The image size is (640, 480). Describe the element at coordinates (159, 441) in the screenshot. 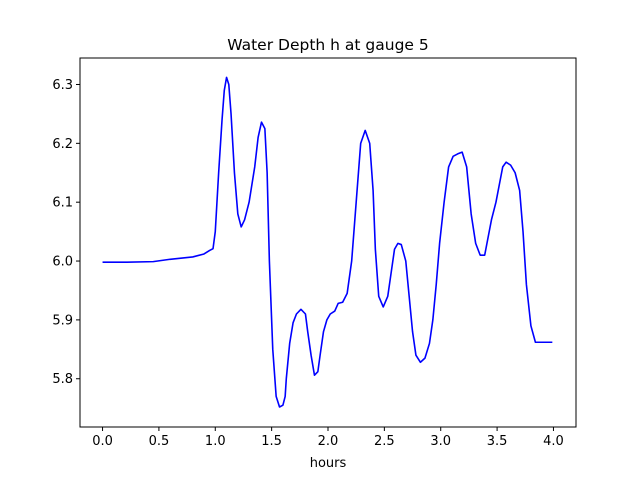

I see `x-tick-label: 0.5` at that location.